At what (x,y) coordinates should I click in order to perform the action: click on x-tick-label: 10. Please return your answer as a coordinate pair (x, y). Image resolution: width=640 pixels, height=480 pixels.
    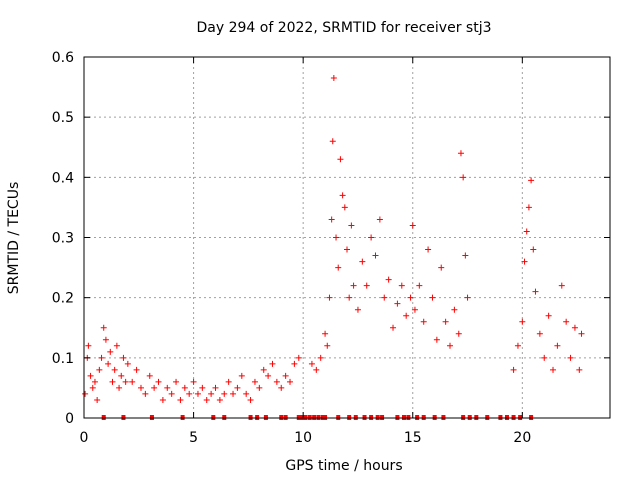
    Looking at the image, I should click on (303, 438).